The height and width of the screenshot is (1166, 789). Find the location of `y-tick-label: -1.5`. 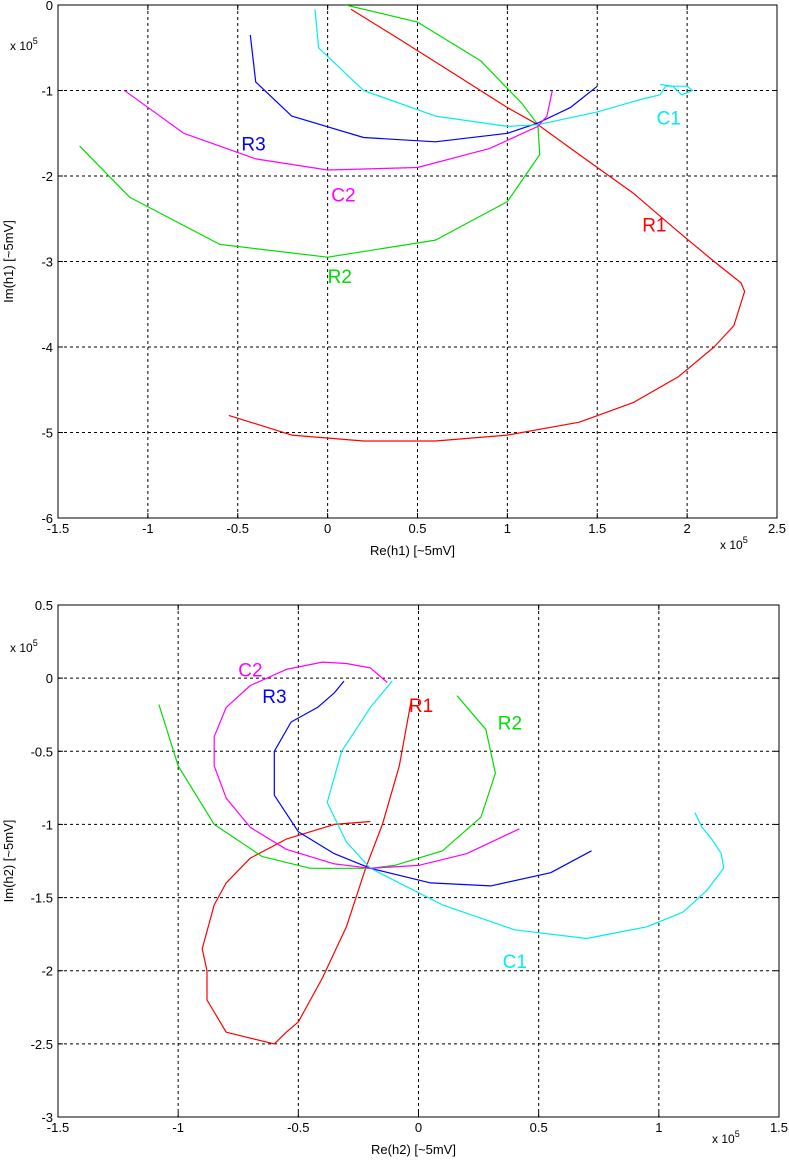

y-tick-label: -1.5 is located at coordinates (42, 898).